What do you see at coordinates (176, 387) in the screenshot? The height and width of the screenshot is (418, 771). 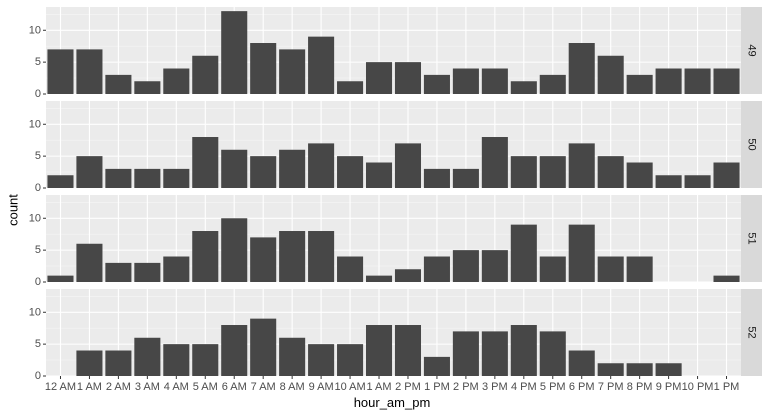 I see `x-tick-label: 4 AM` at bounding box center [176, 387].